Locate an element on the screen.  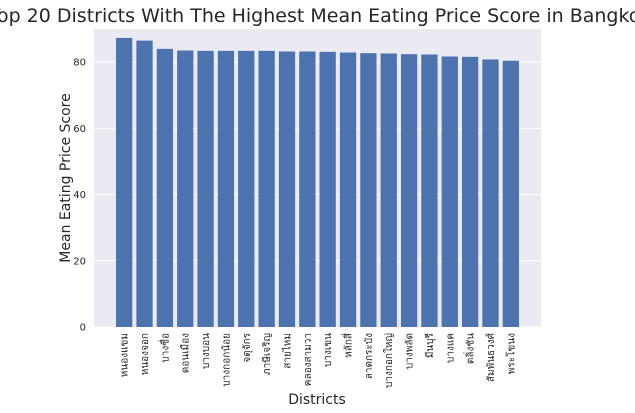
x-tick-label: ภาษีเจริญ is located at coordinates (267, 354).